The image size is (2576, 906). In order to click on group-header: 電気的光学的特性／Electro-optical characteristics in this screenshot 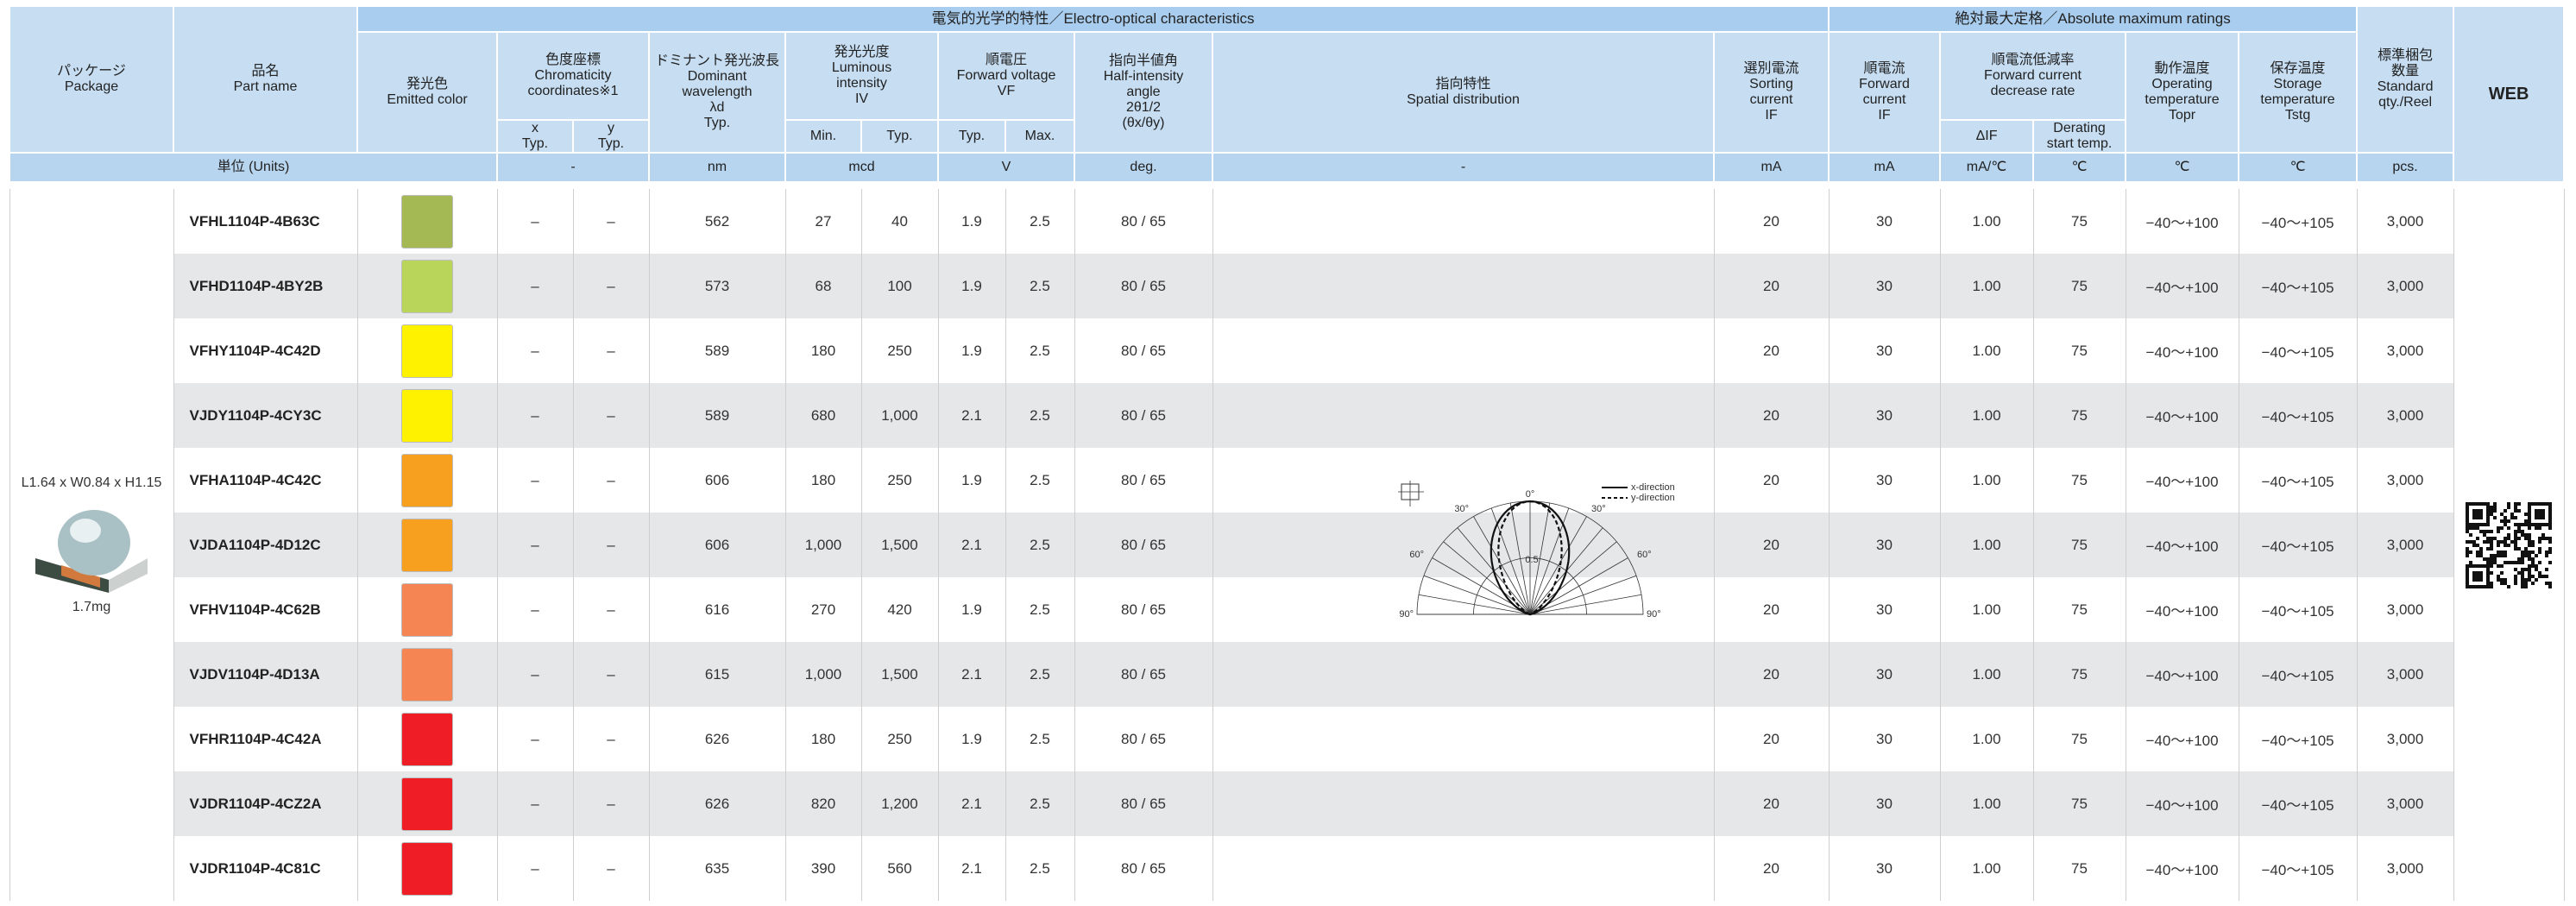, I will do `click(1093, 19)`.